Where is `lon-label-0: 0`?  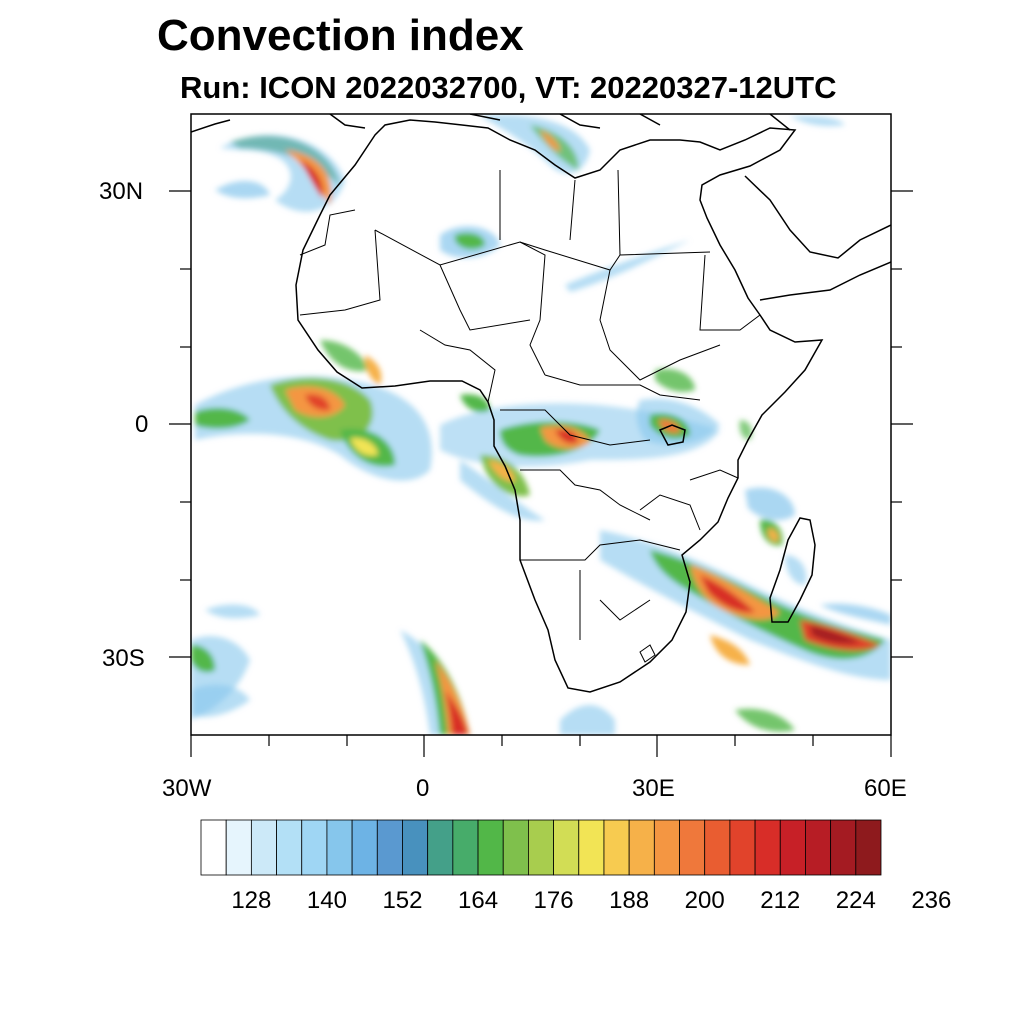 lon-label-0: 0 is located at coordinates (423, 788).